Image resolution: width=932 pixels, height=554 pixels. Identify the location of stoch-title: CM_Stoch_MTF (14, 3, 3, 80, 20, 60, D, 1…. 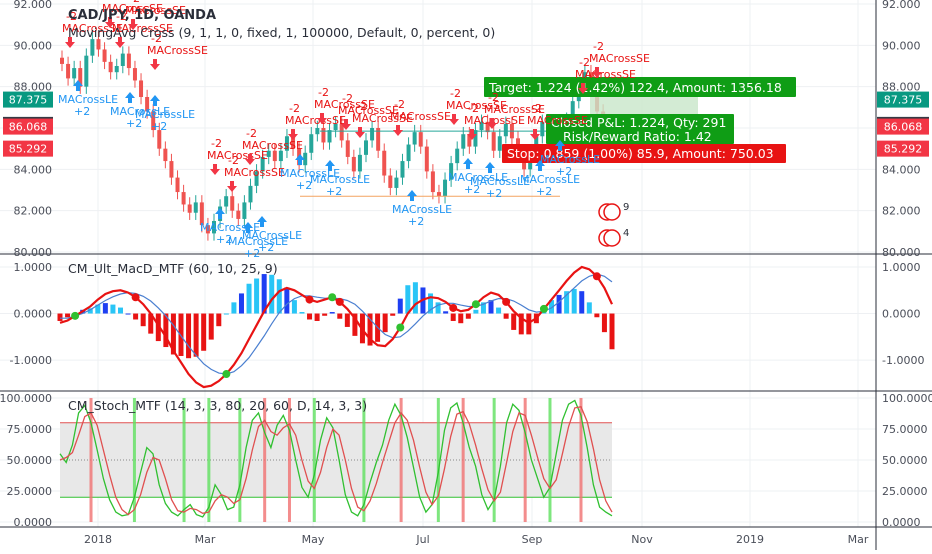
(217, 405).